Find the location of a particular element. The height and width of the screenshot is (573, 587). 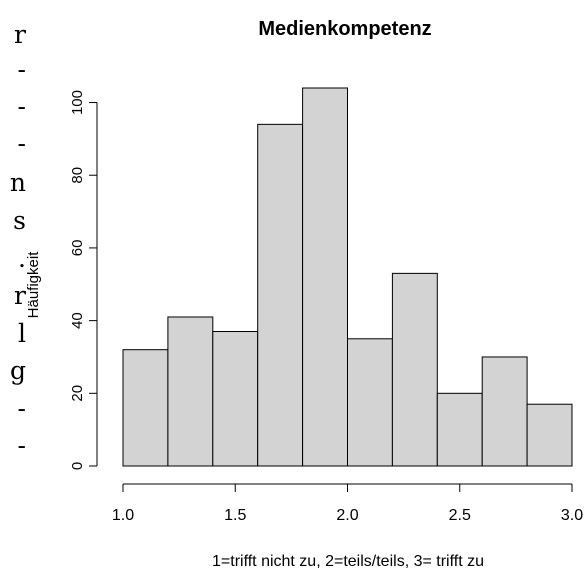

edge-text-fragment: n is located at coordinates (17, 182).